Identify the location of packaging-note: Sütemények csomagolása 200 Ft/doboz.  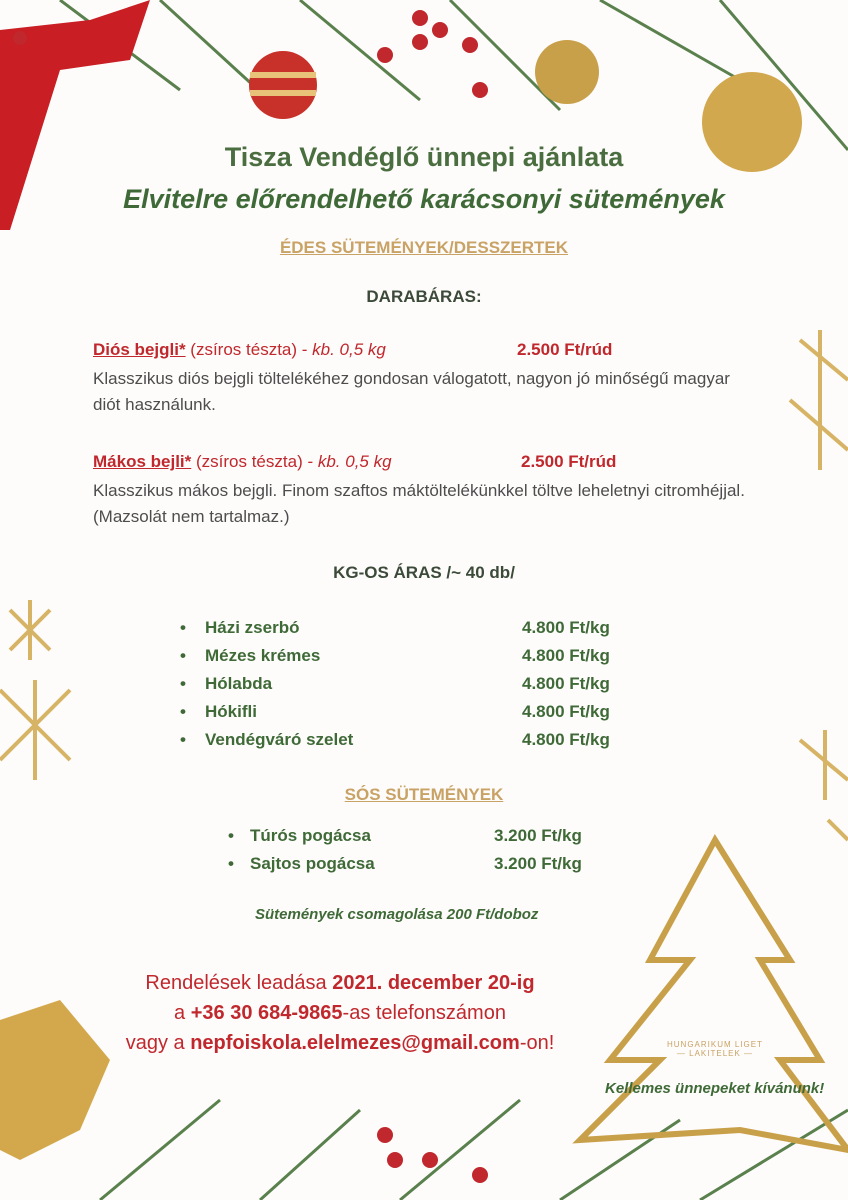
(397, 914).